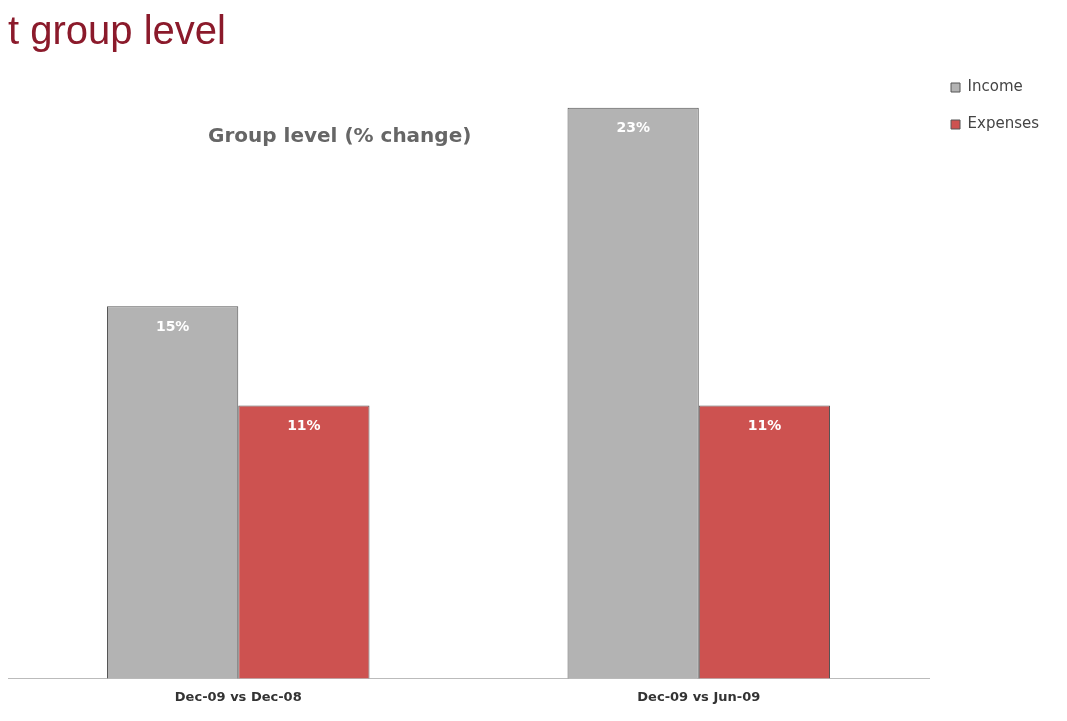 The height and width of the screenshot is (721, 1067). Describe the element at coordinates (995, 86) in the screenshot. I see `legend-label: Income` at that location.